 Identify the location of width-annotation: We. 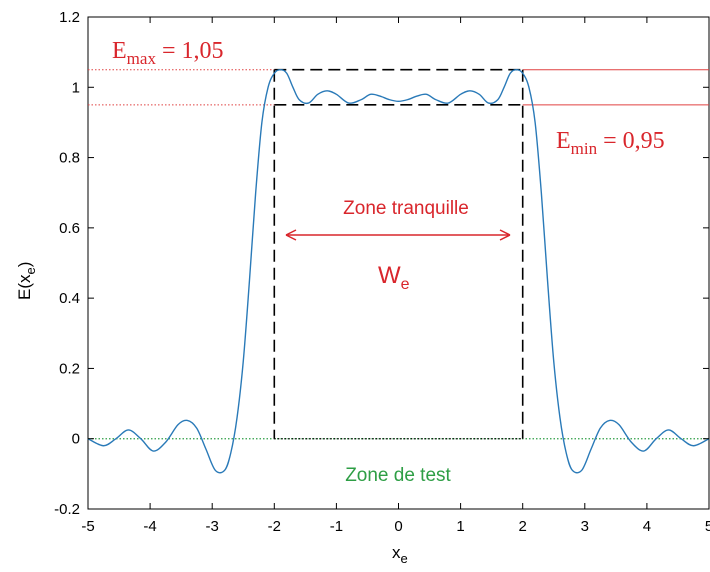
(394, 277).